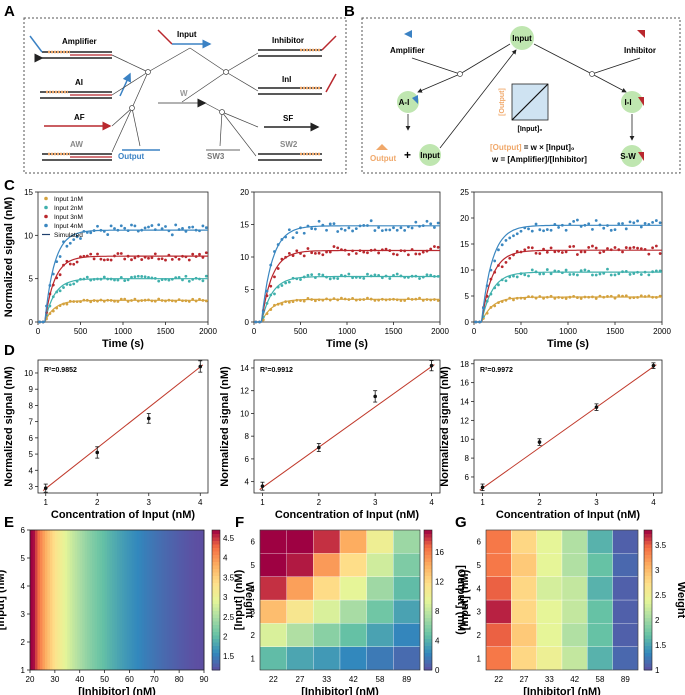 The image size is (685, 695). Describe the element at coordinates (465, 599) in the screenshot. I see `y-axis-label: [Input] (nM)` at that location.